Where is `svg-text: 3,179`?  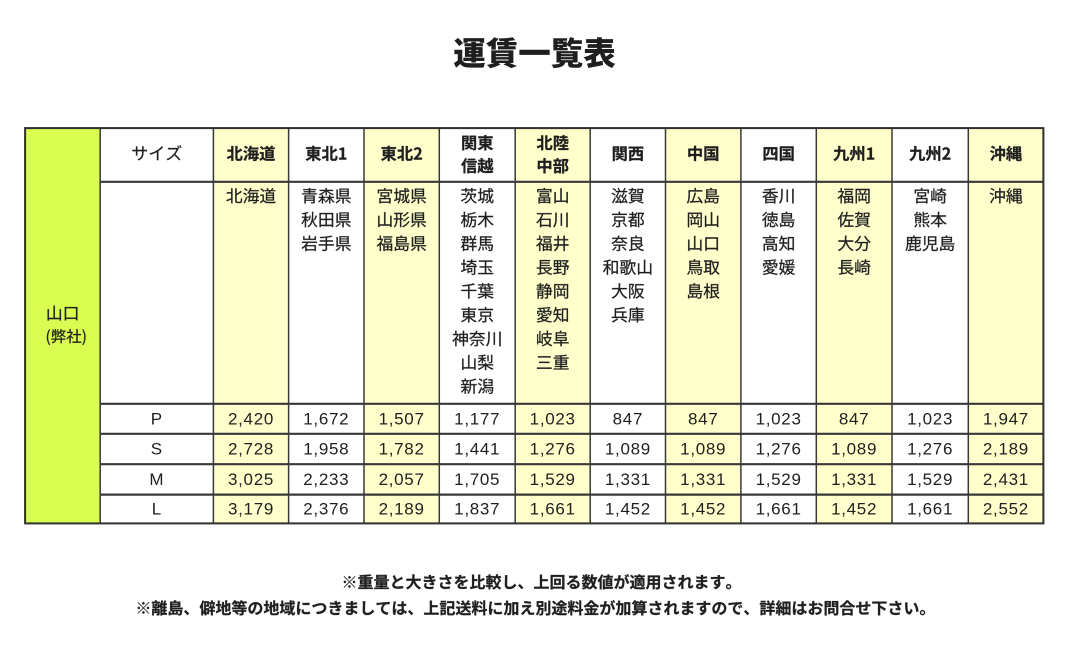
svg-text: 3,179 is located at coordinates (251, 509).